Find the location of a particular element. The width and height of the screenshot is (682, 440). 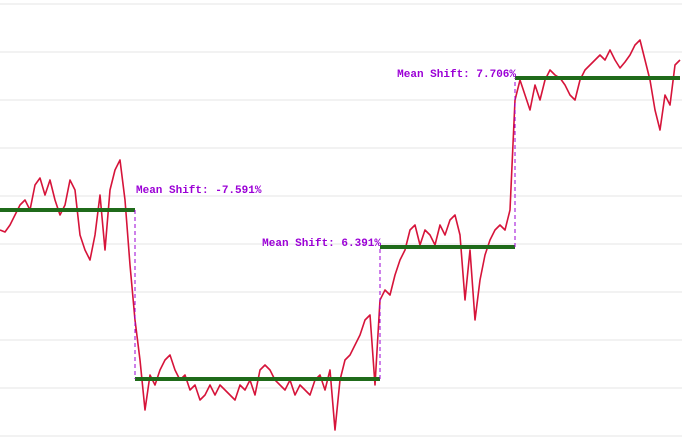

shift-annotation: Mean Shift: -7.591% is located at coordinates (199, 191).